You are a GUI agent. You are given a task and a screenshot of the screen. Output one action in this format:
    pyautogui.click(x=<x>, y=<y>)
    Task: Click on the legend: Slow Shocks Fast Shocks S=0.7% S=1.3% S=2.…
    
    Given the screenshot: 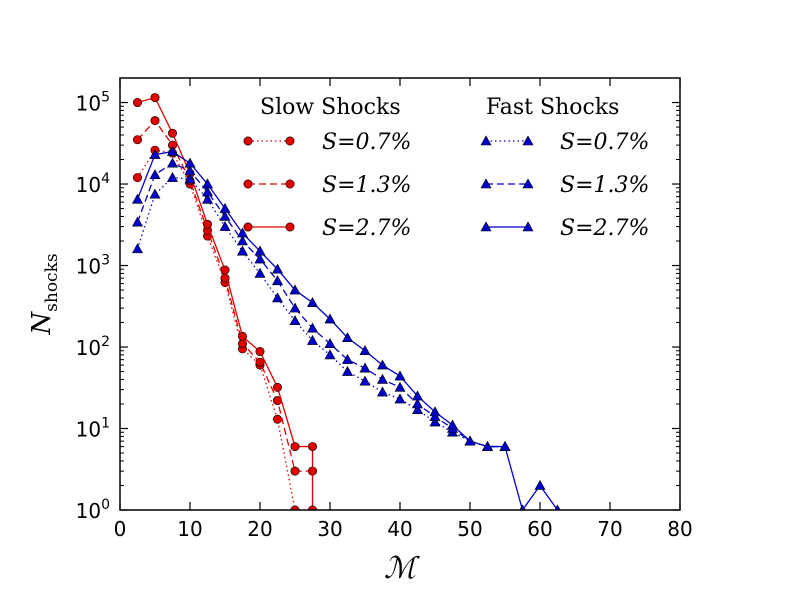 What is the action you would take?
    pyautogui.click(x=446, y=168)
    